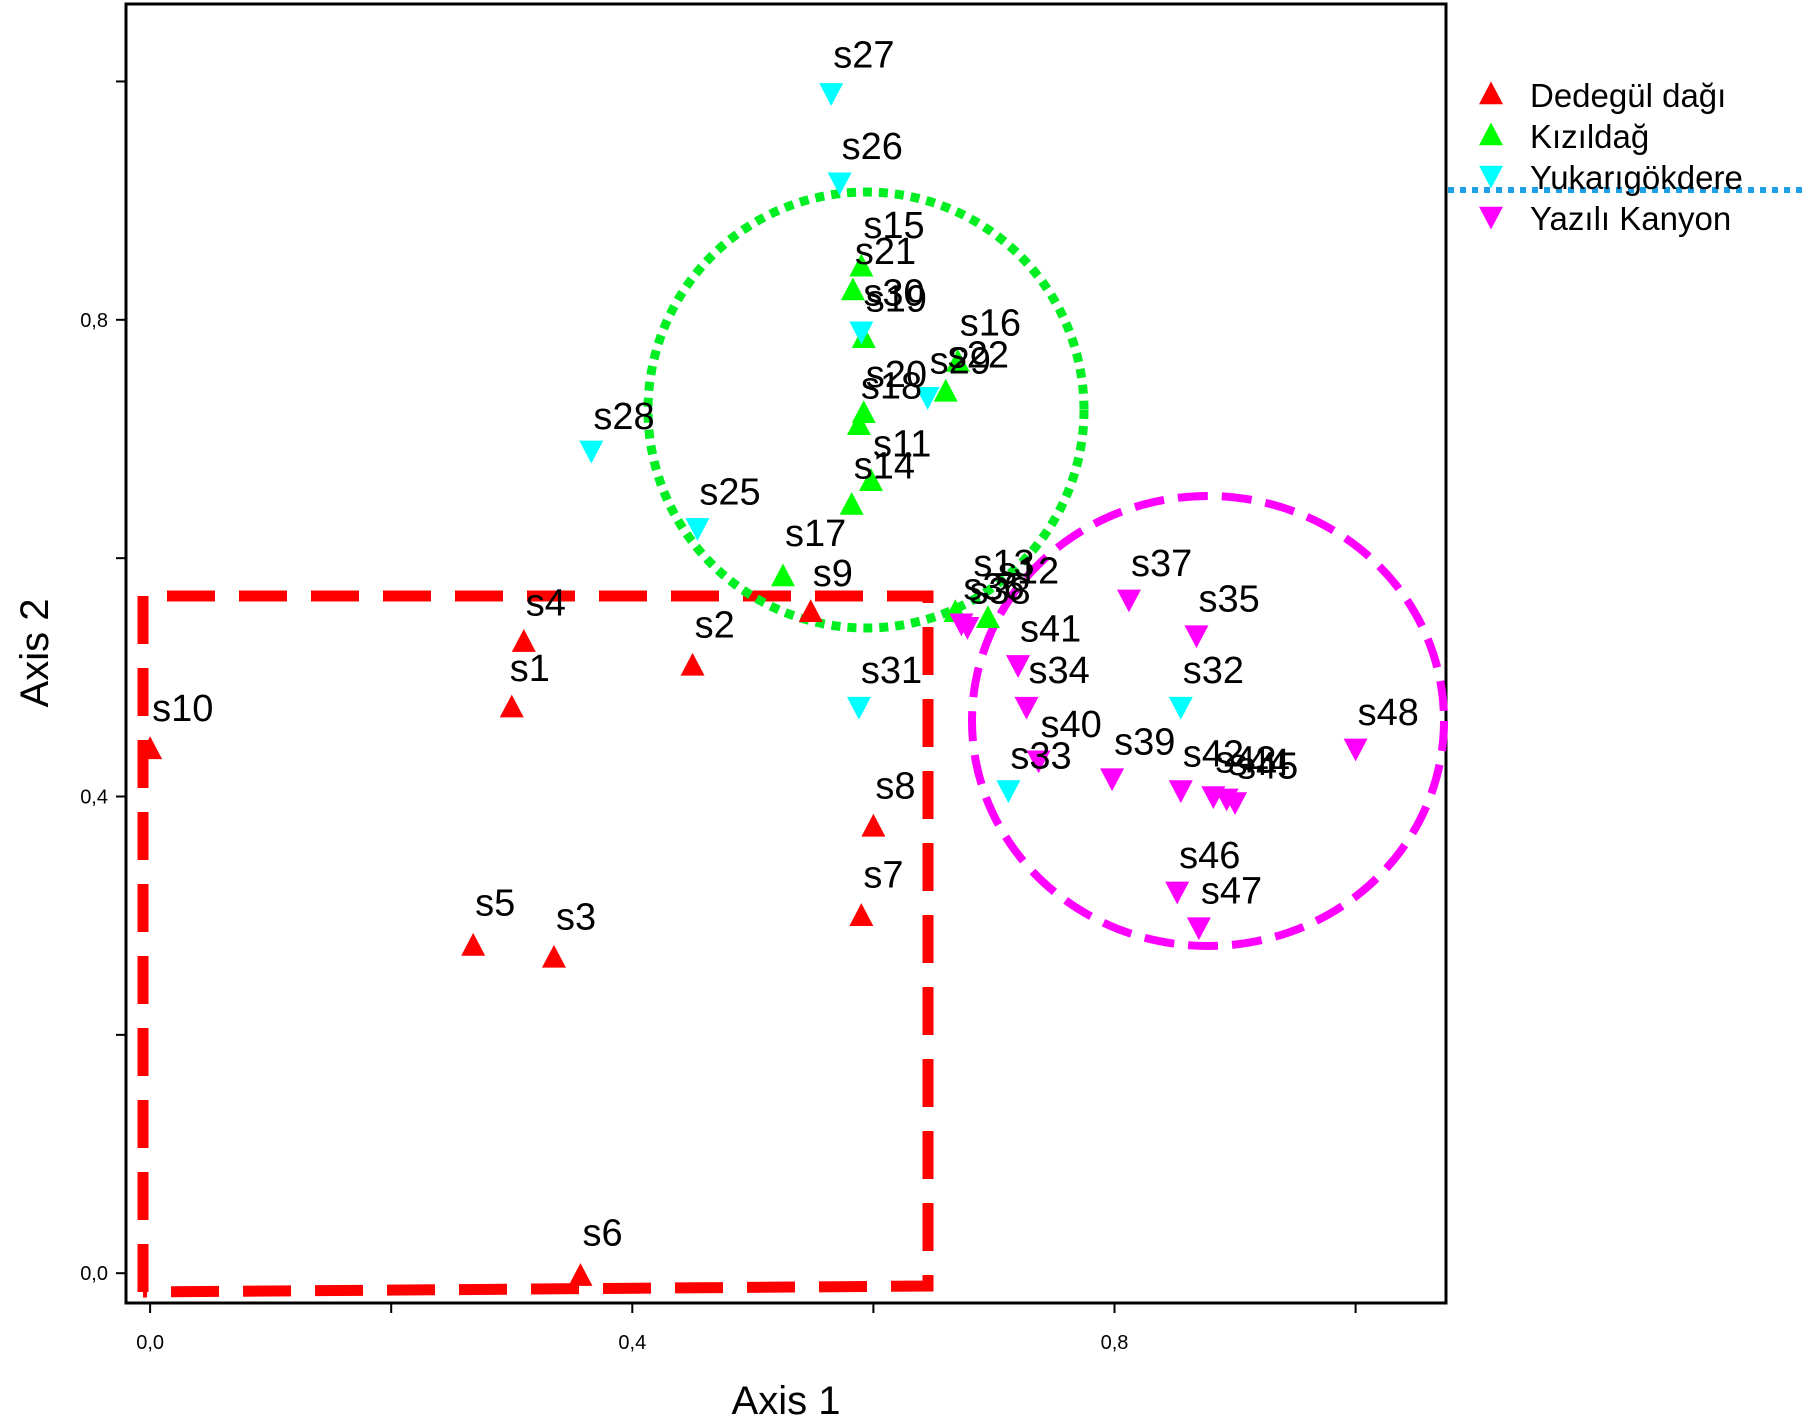 The width and height of the screenshot is (1810, 1426). Describe the element at coordinates (1589, 136) in the screenshot. I see `legend-label: Kızıldağ` at that location.